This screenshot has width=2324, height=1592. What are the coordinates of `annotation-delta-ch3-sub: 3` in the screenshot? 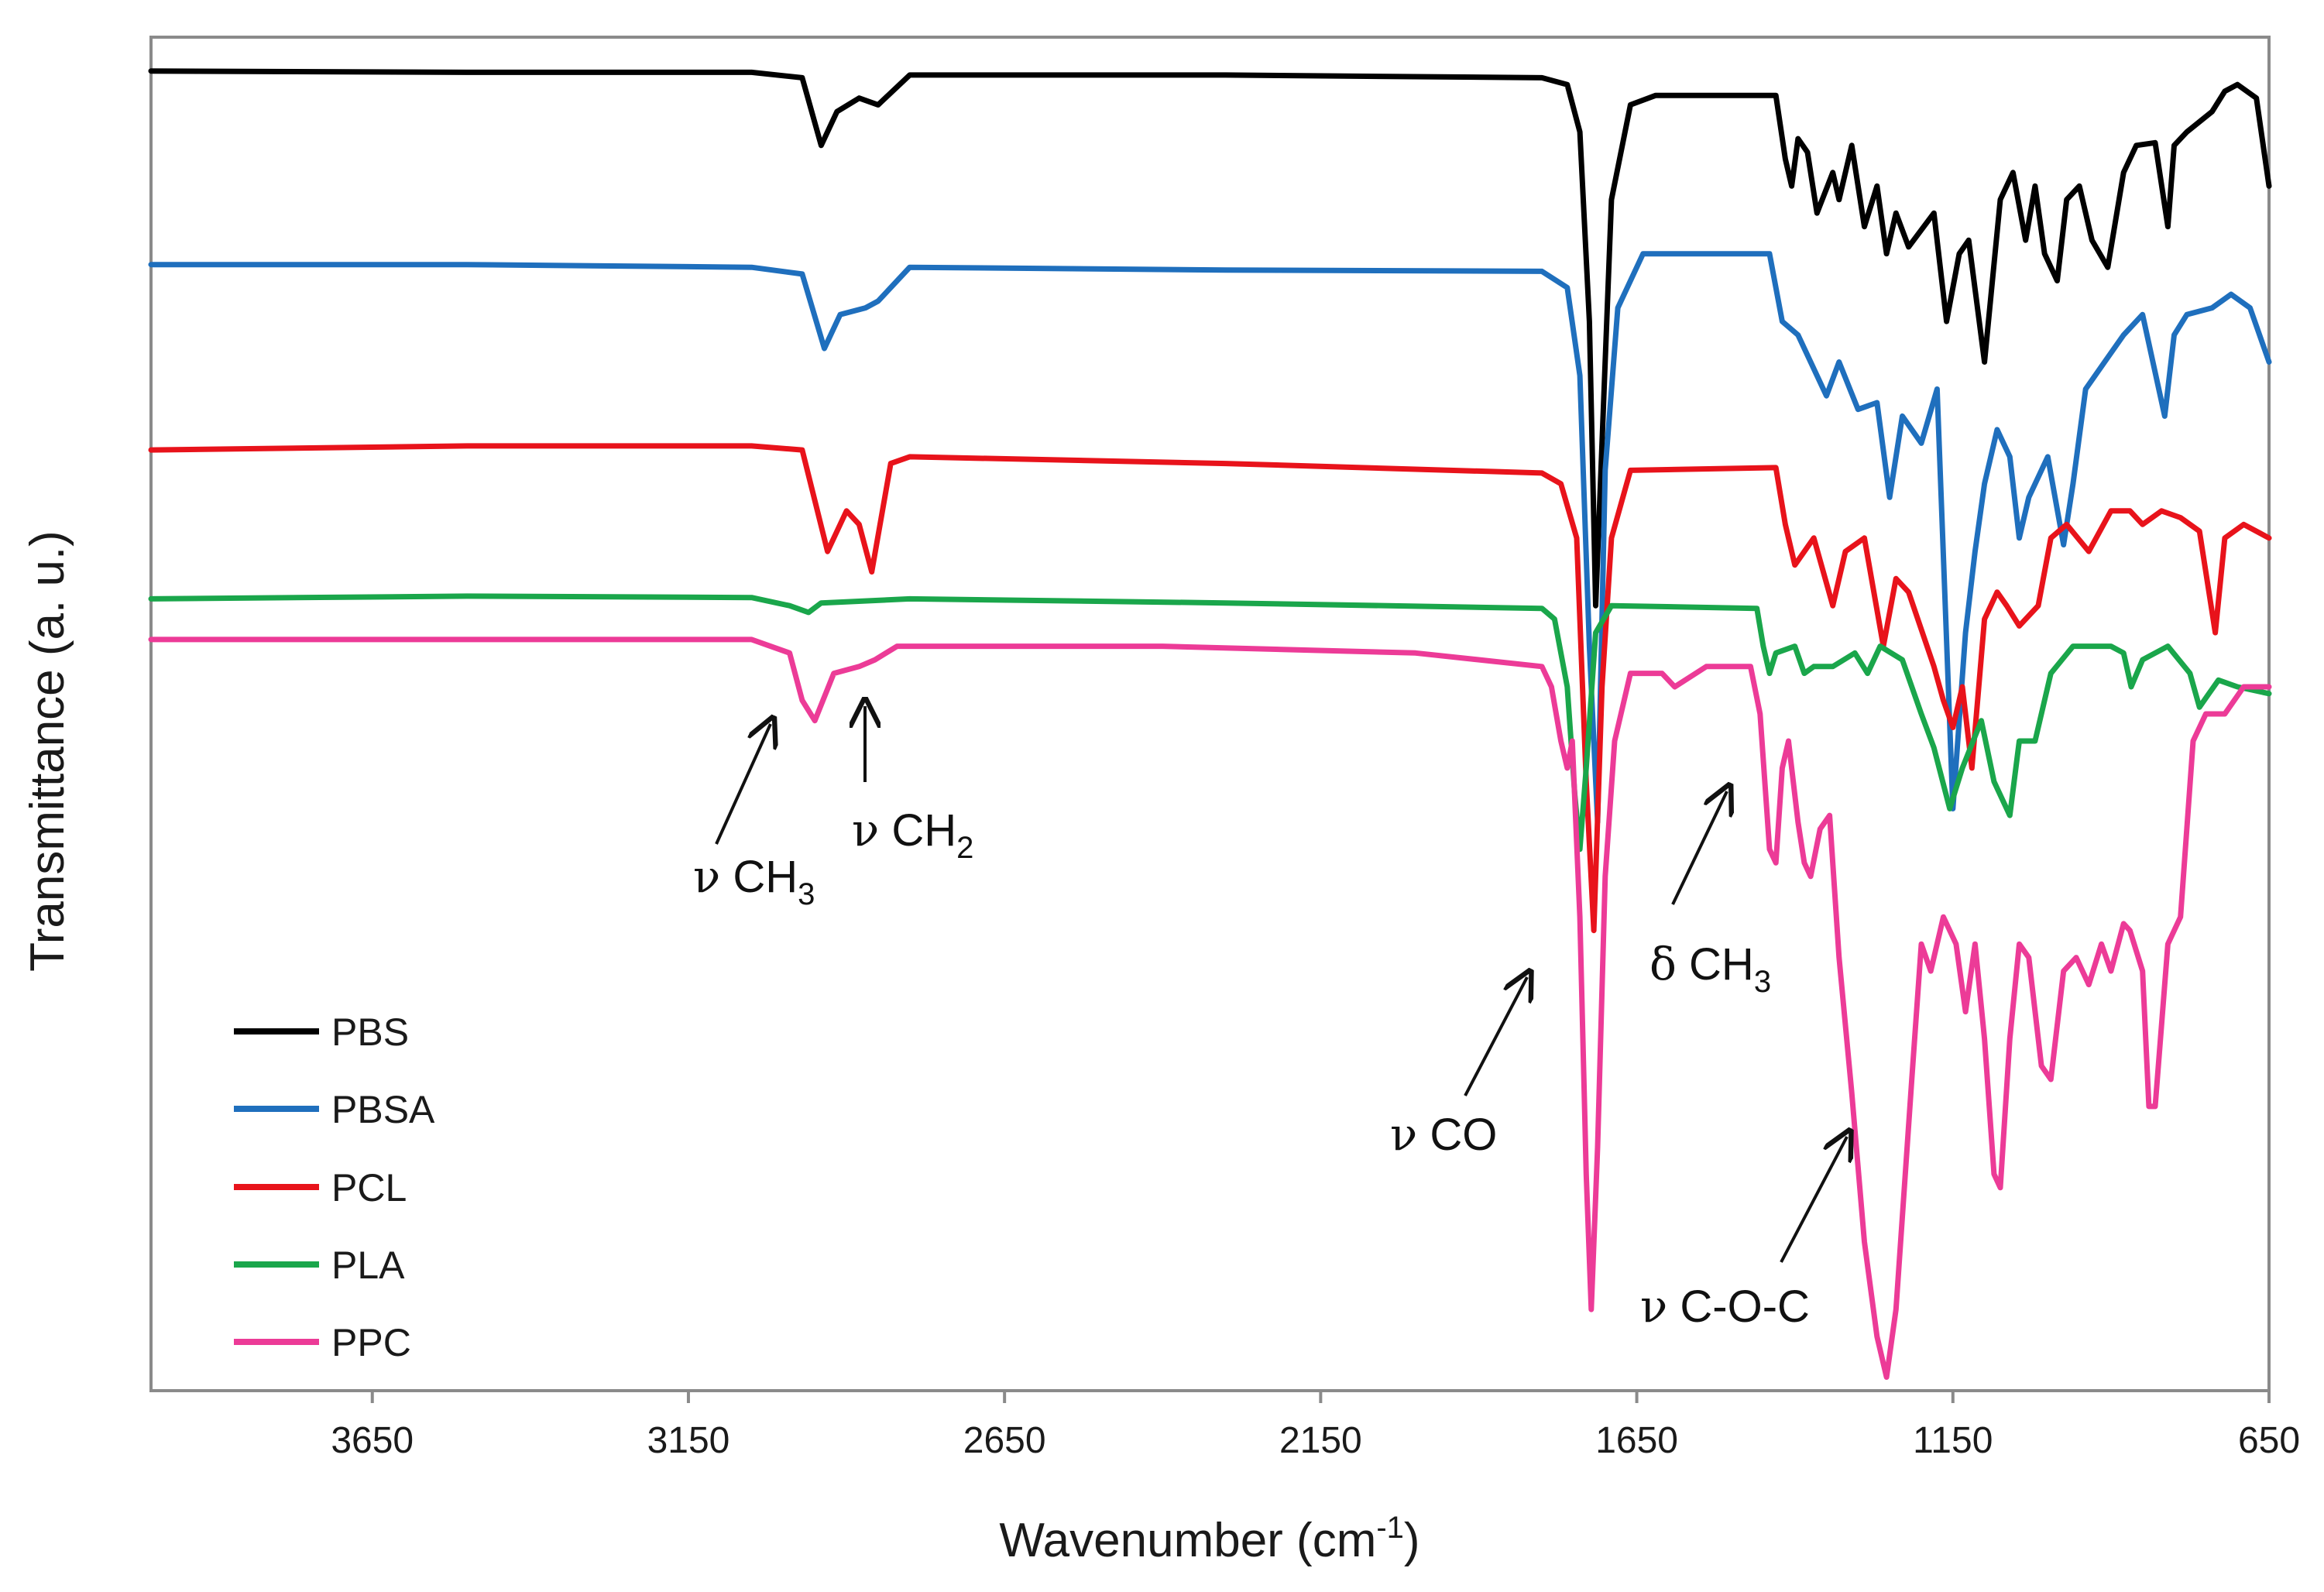 It's located at (1762, 982).